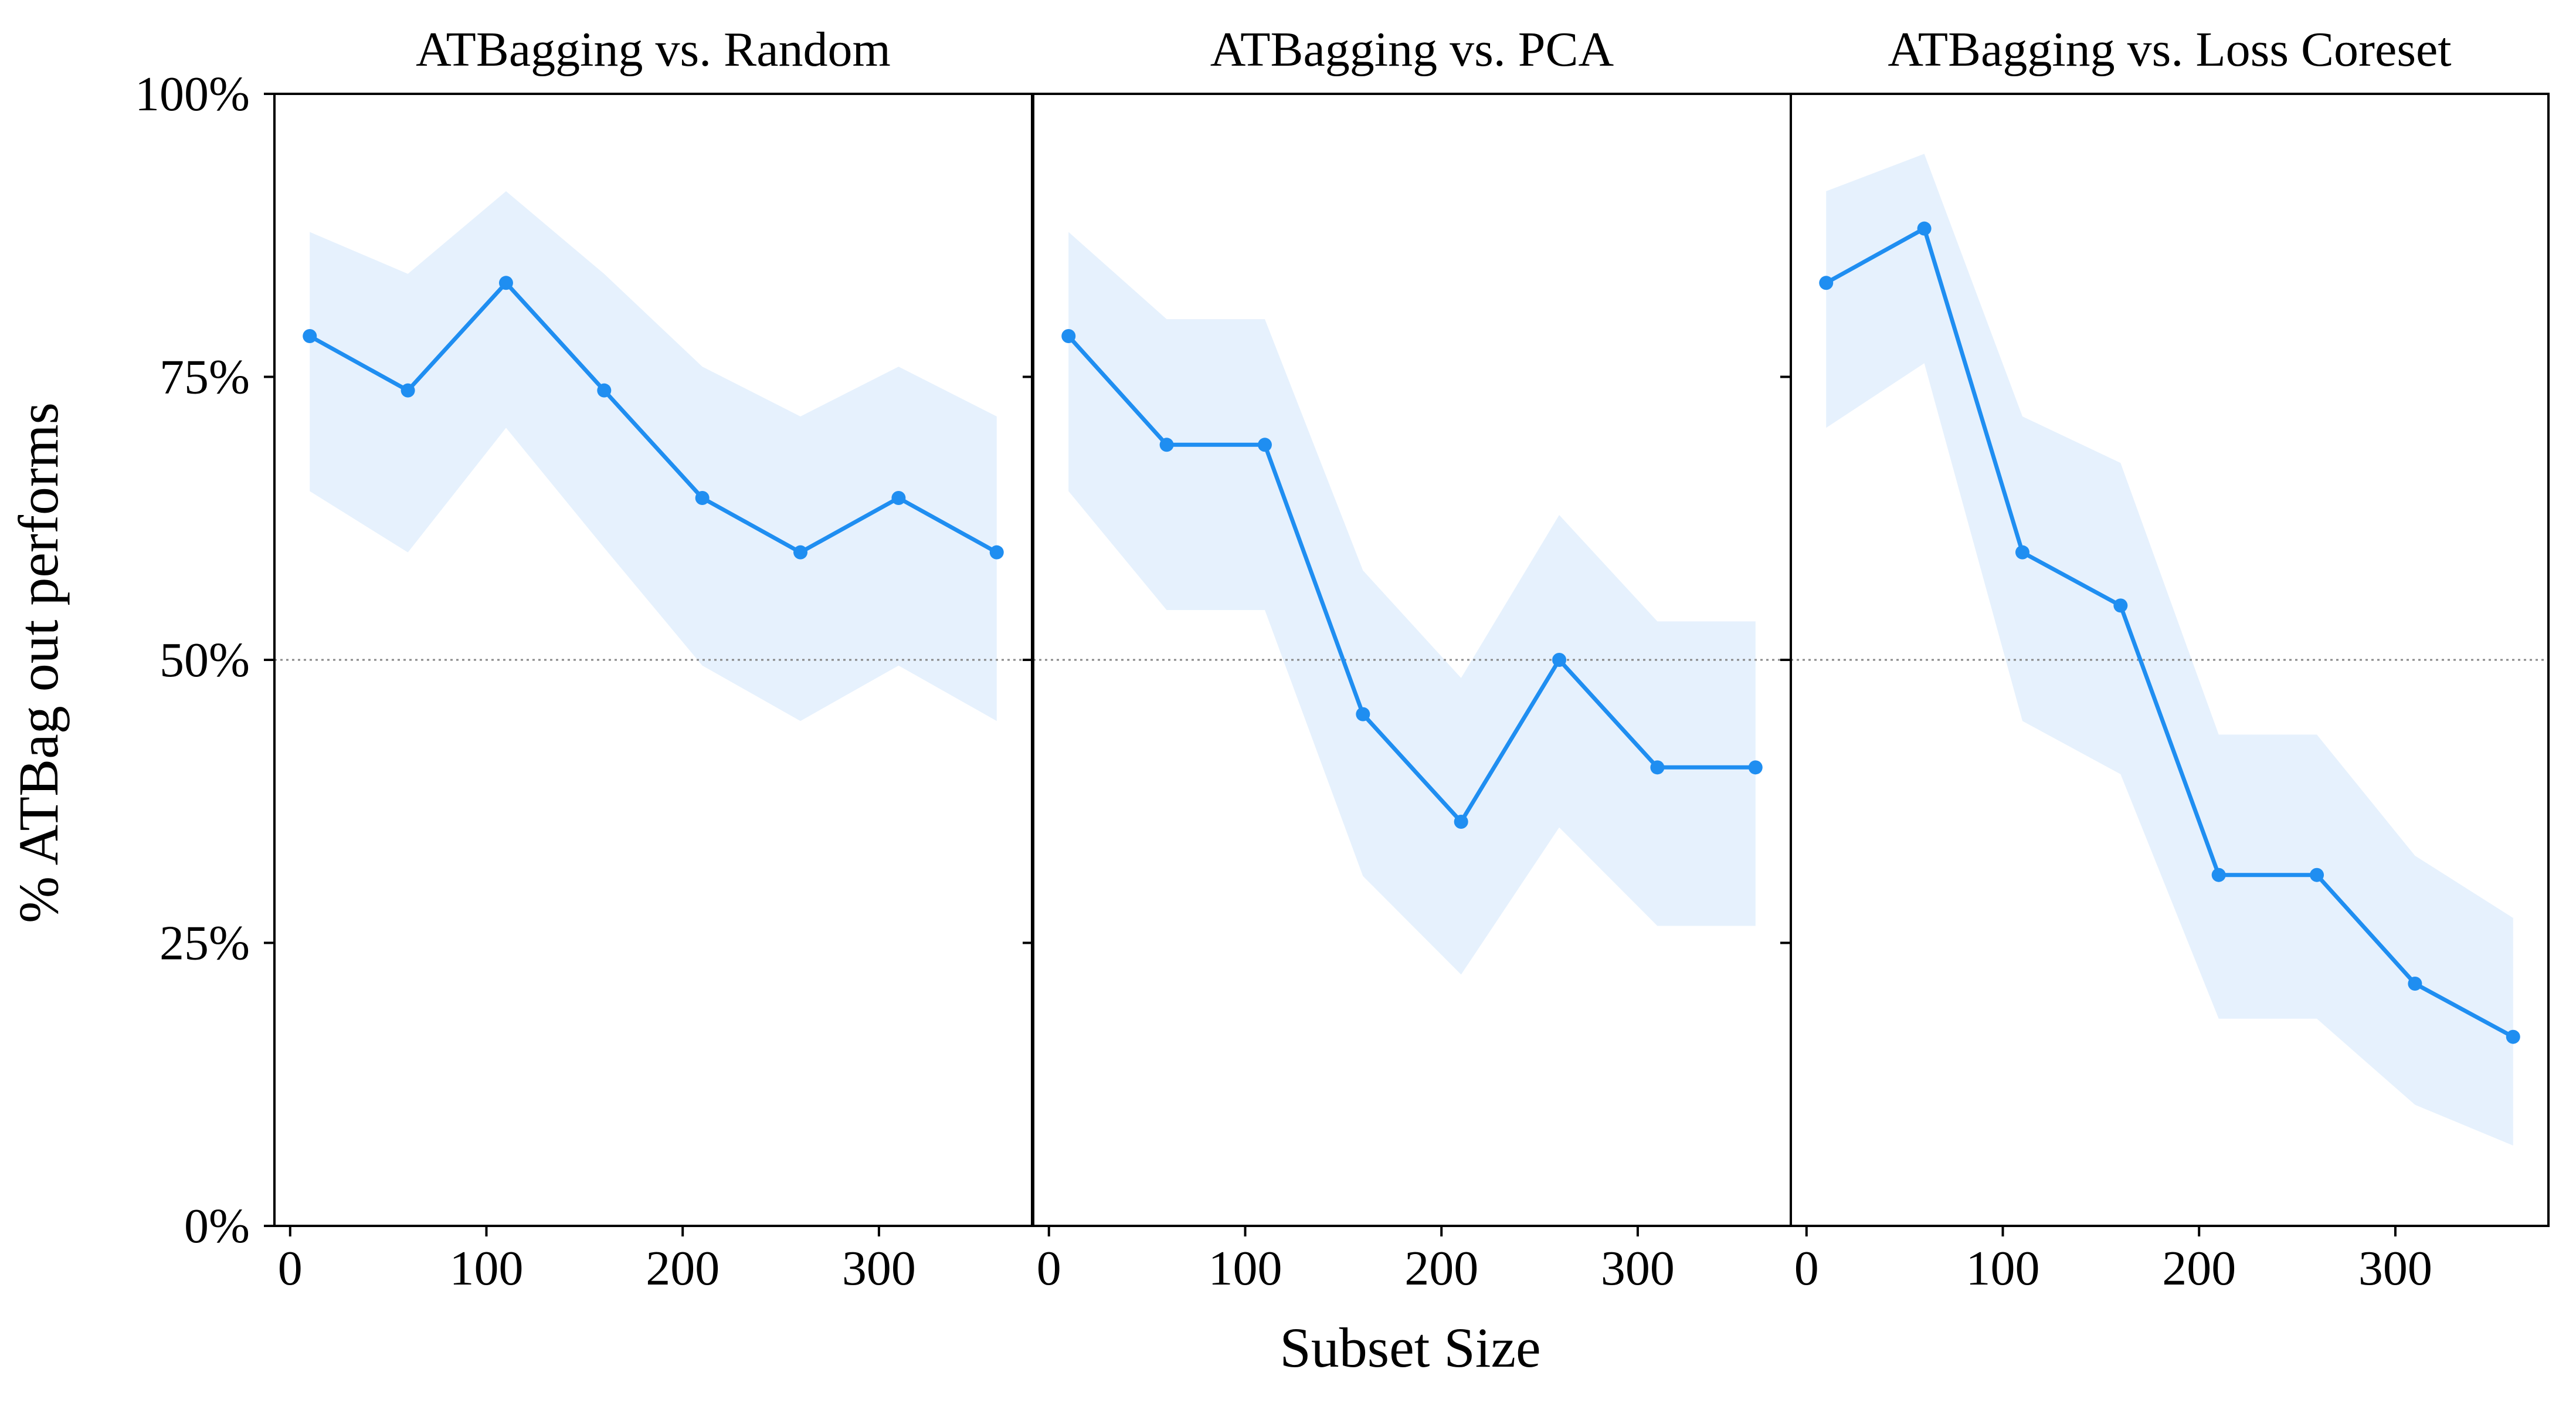 The width and height of the screenshot is (2576, 1413). What do you see at coordinates (204, 660) in the screenshot?
I see `y-tick-label: 50%` at bounding box center [204, 660].